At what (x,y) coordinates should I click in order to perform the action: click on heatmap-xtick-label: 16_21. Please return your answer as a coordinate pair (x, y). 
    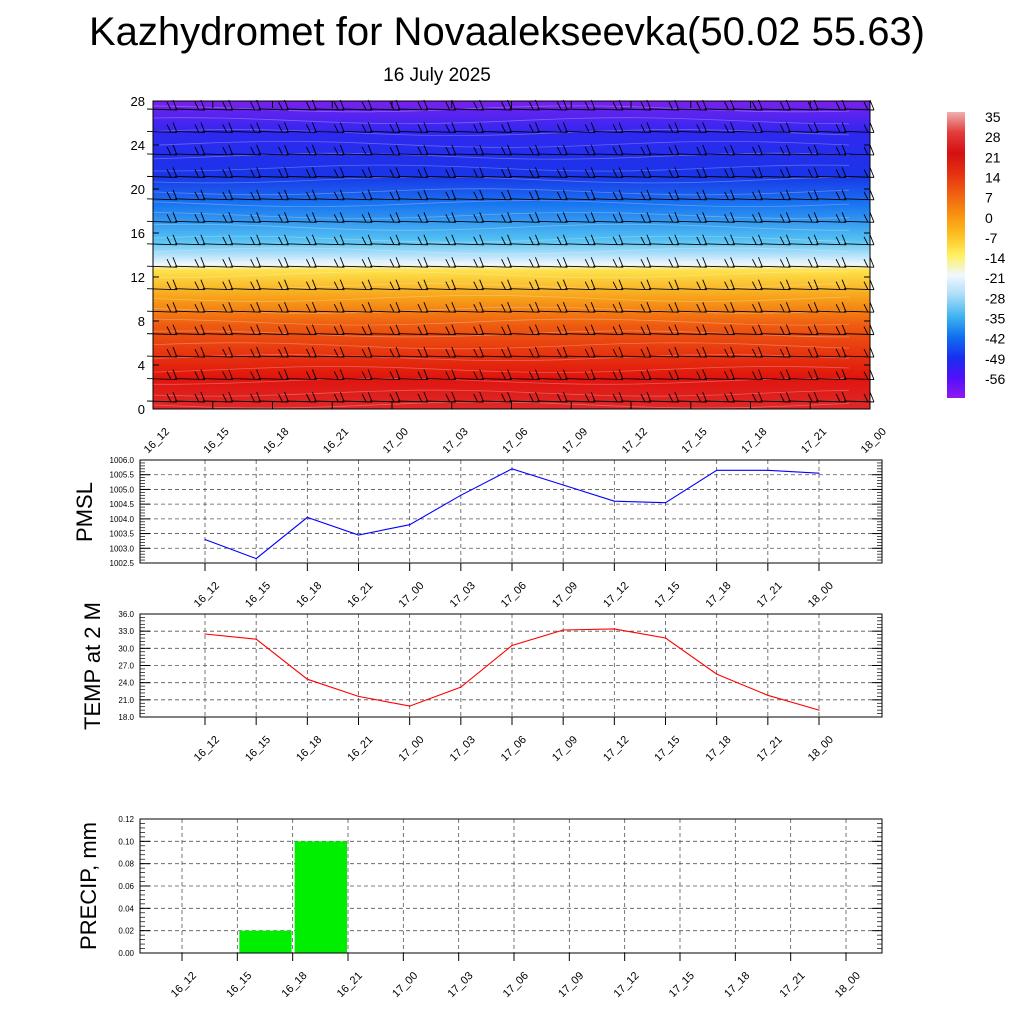
    Looking at the image, I should click on (336, 441).